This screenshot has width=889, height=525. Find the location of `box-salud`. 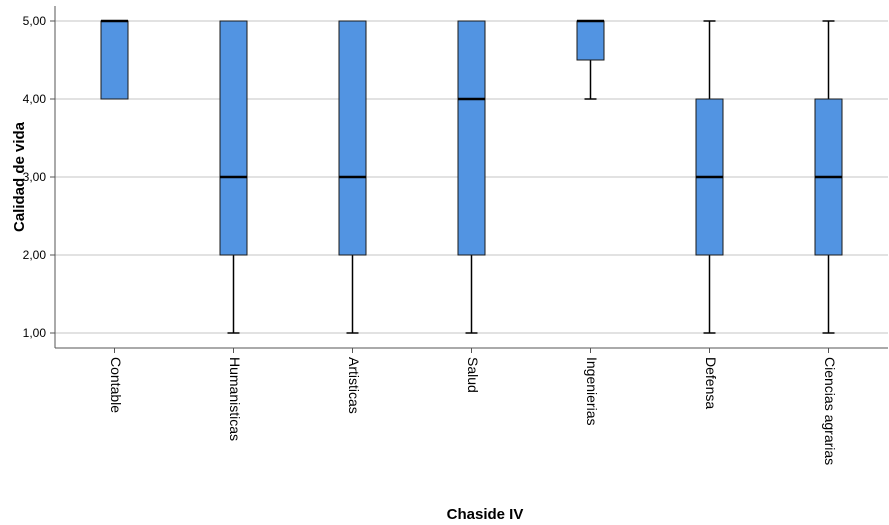

box-salud is located at coordinates (471, 177).